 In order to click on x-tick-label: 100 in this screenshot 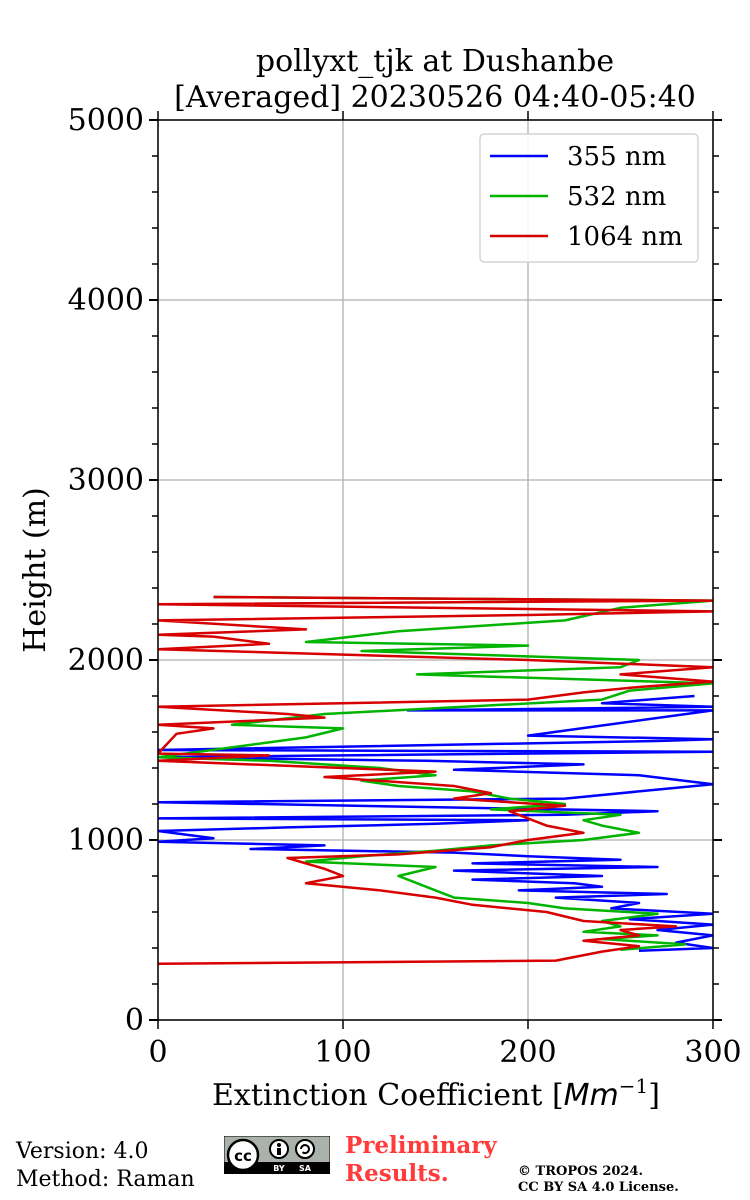, I will do `click(342, 1052)`.